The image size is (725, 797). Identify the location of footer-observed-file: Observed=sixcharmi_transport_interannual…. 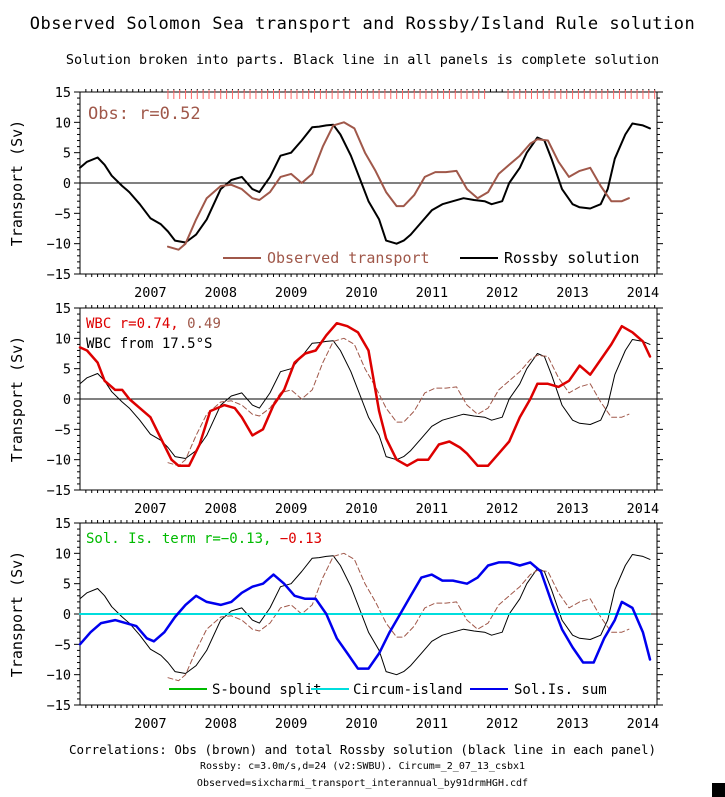
(362, 783).